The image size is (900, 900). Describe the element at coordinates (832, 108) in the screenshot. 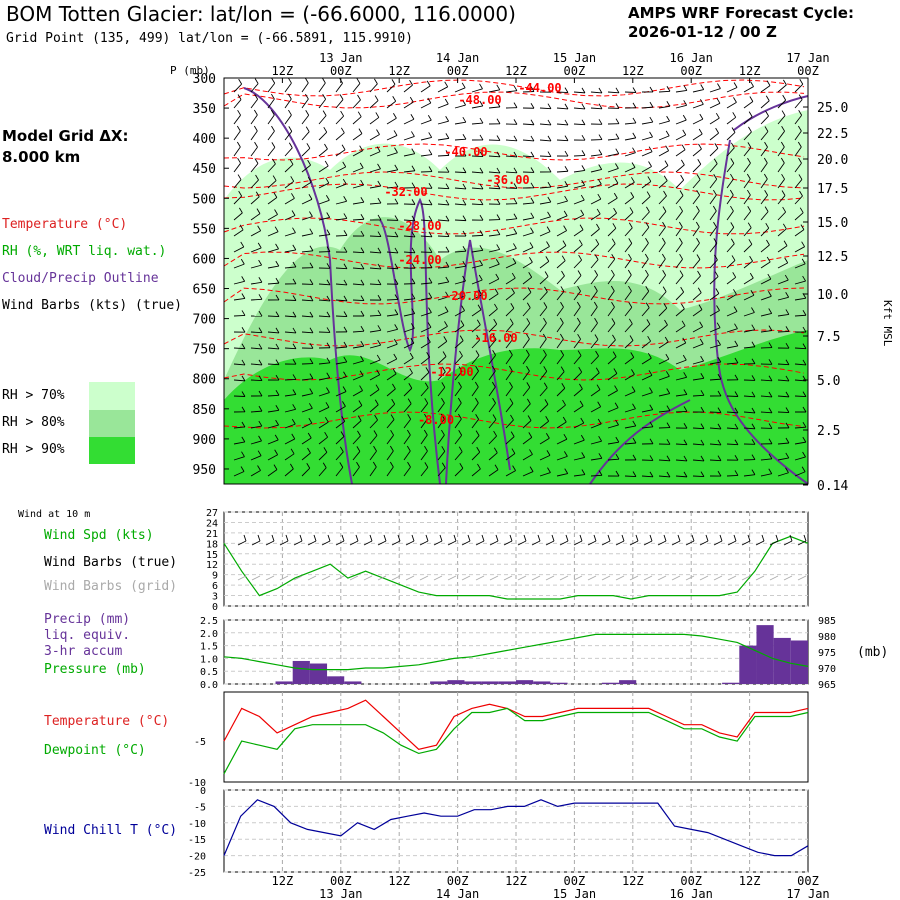

I see `kft-tick-label: 25.0` at that location.